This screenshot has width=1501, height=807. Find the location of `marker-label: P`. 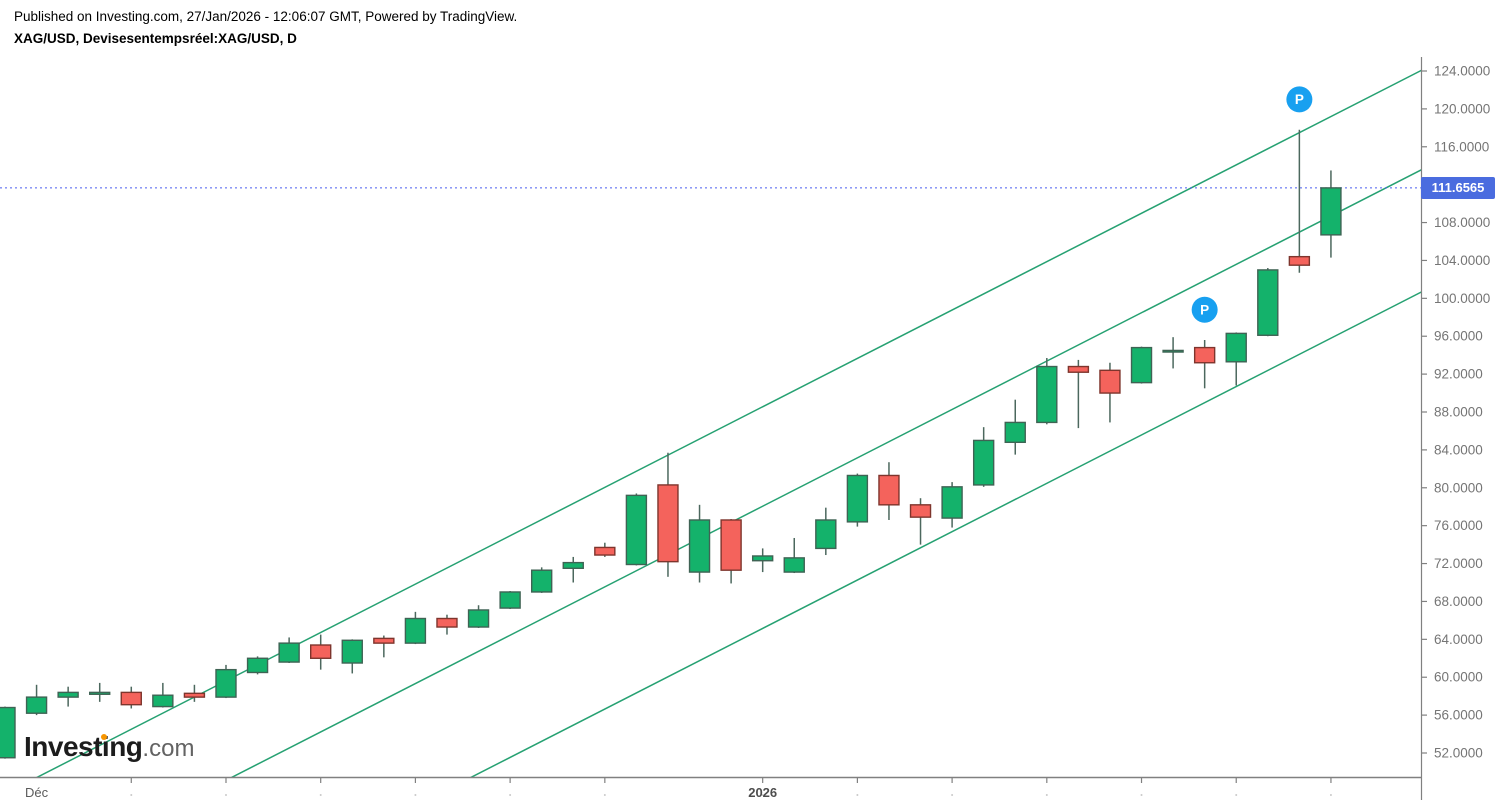

marker-label: P is located at coordinates (1204, 310).